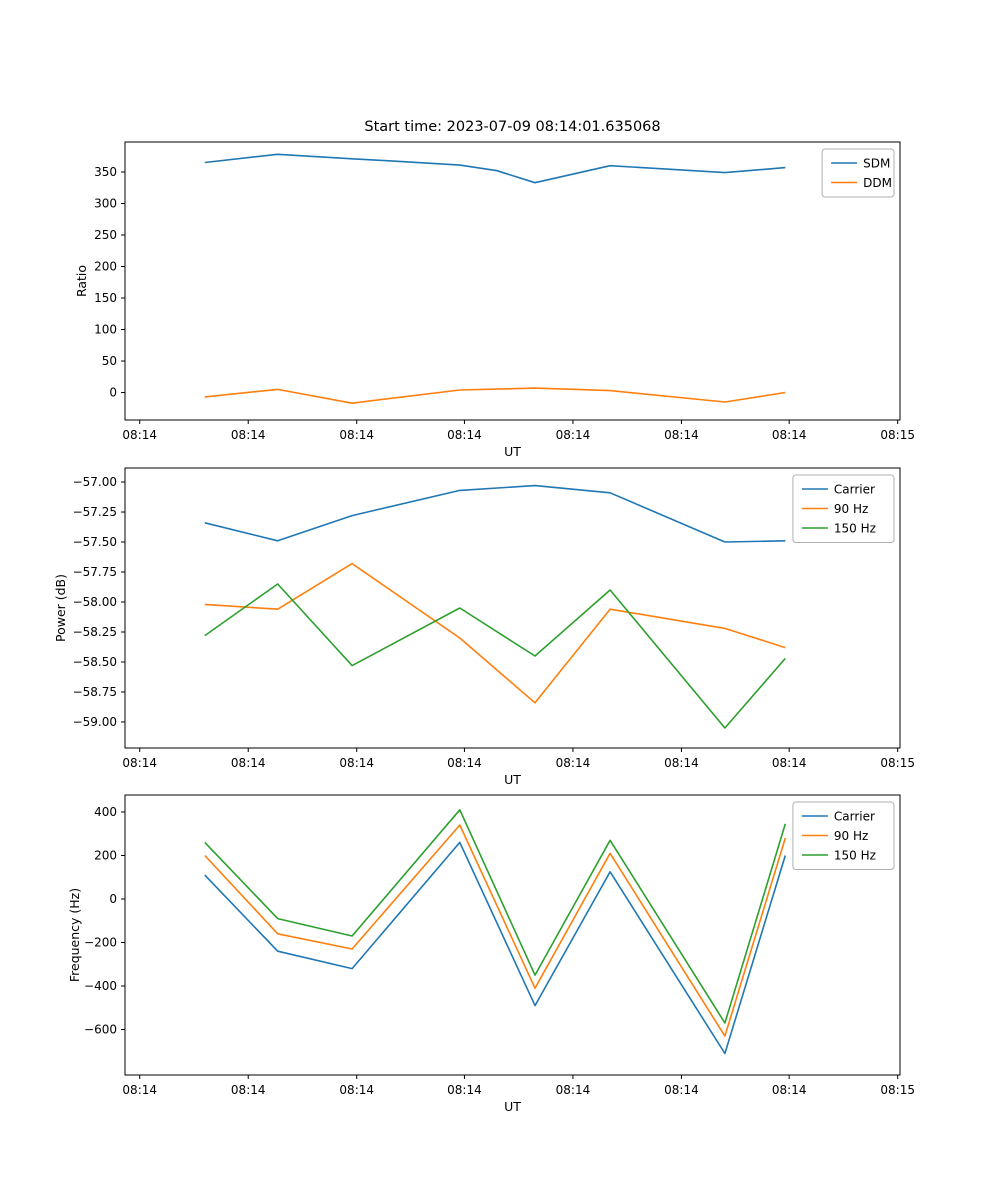 The width and height of the screenshot is (1000, 1200). Describe the element at coordinates (495, 168) in the screenshot. I see `series-line-sdm` at that location.